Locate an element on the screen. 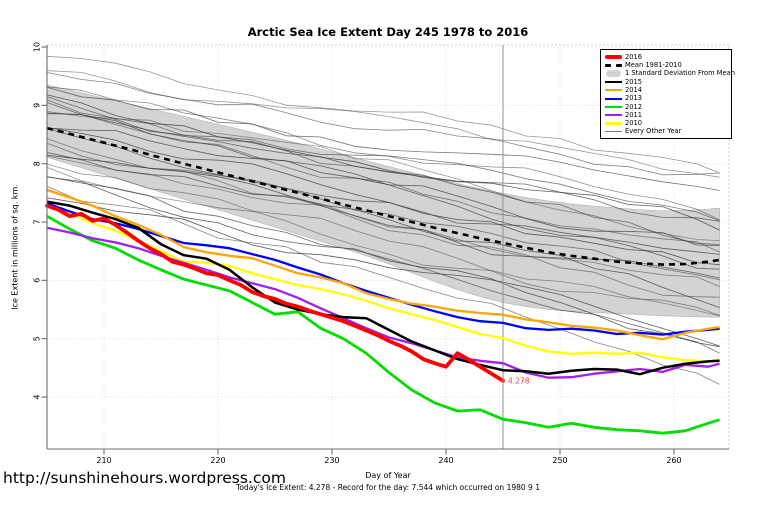 This screenshot has height=506, width=760. legend-label: 2012 is located at coordinates (634, 106).